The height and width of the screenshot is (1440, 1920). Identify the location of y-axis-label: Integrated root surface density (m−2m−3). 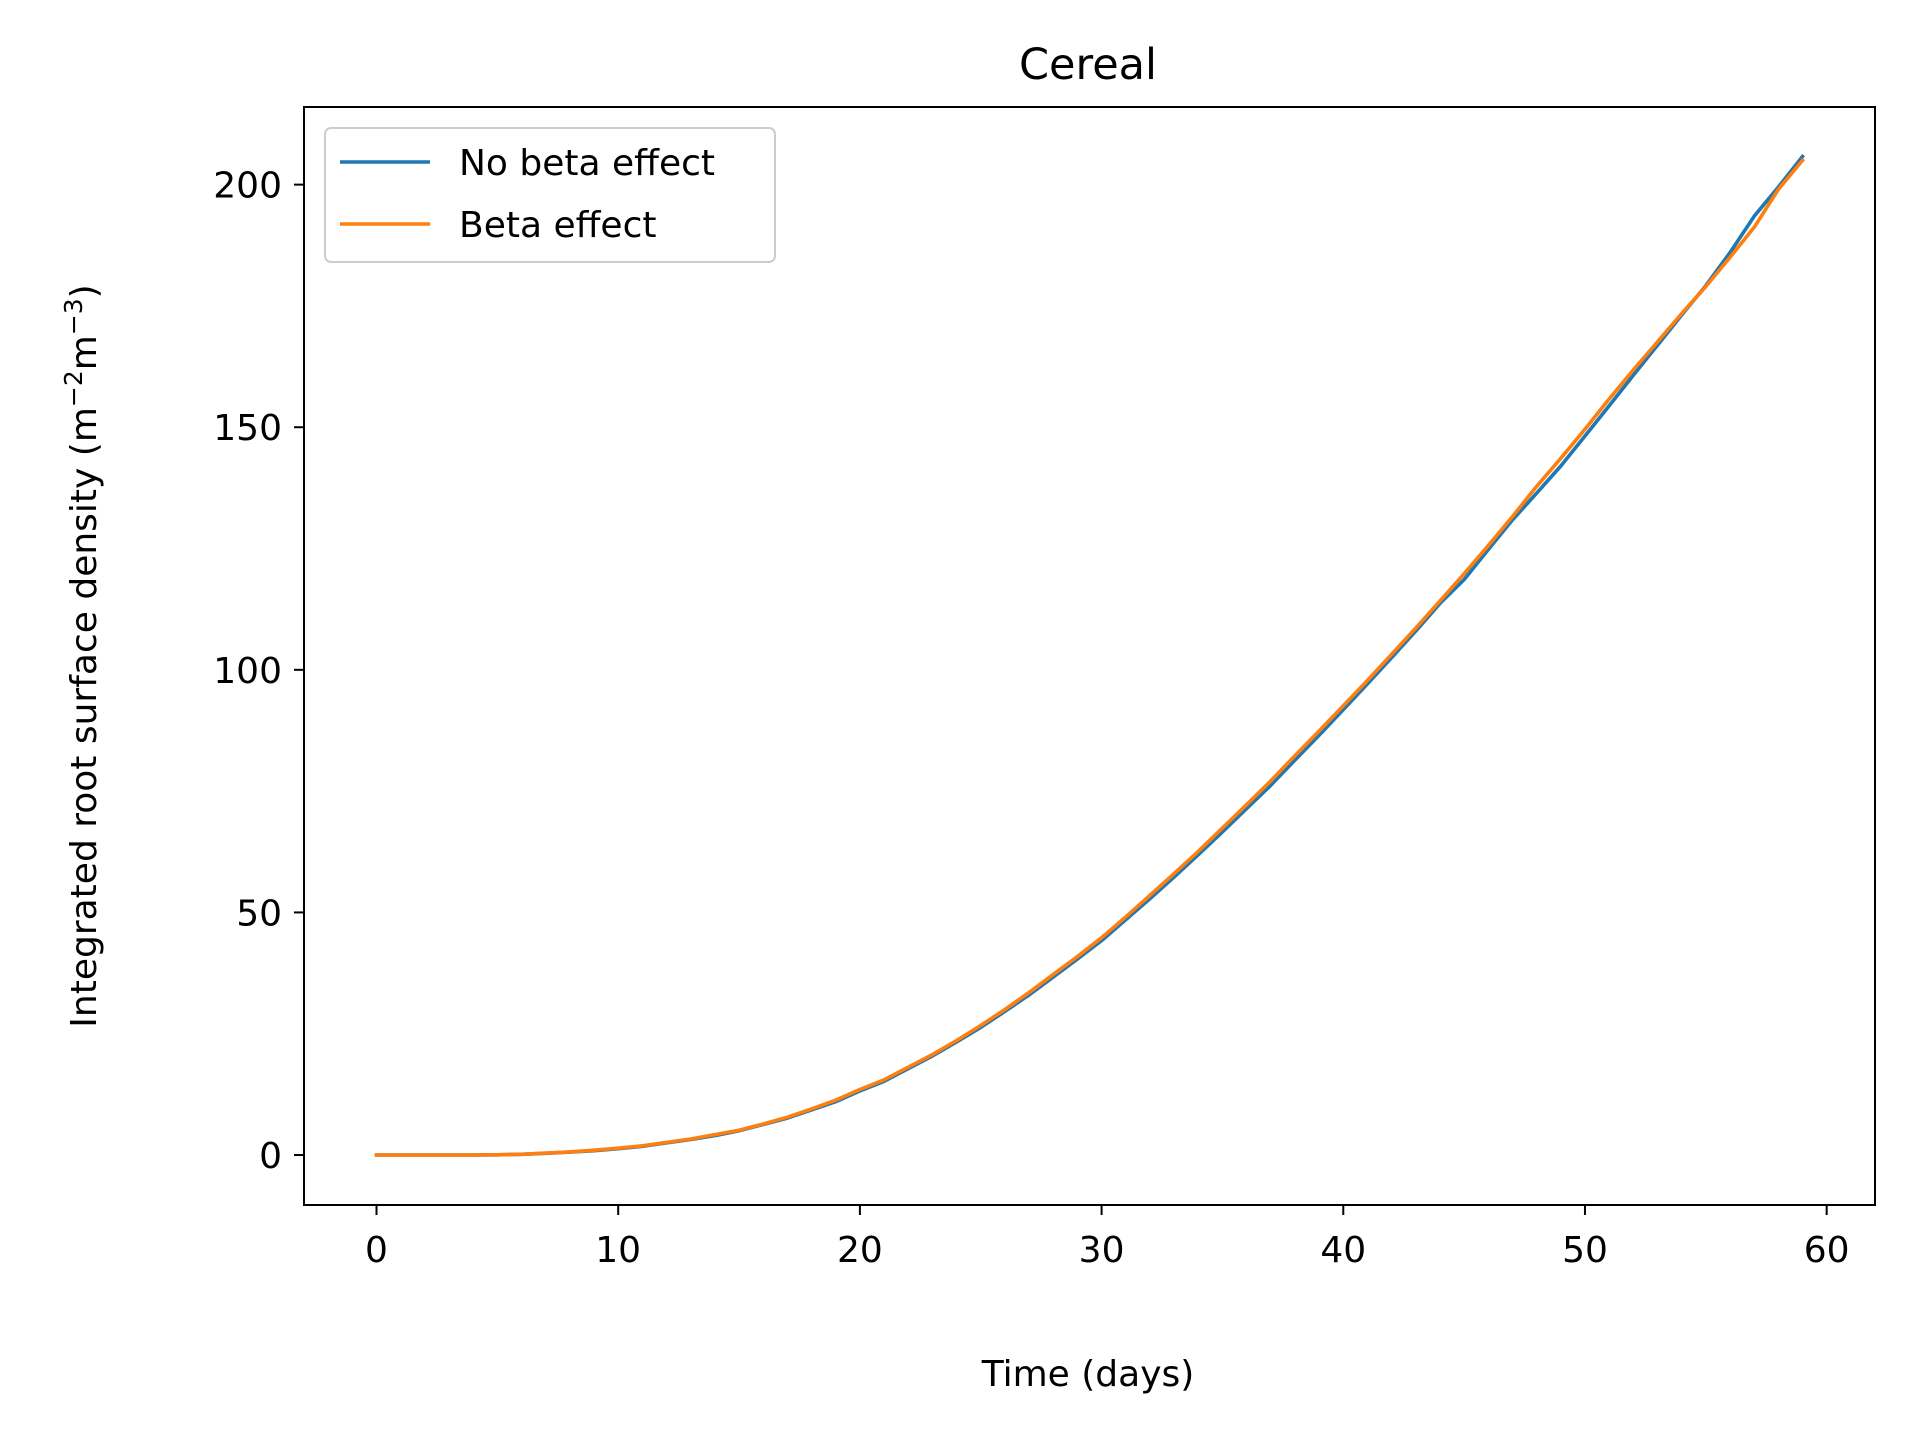
(82, 655).